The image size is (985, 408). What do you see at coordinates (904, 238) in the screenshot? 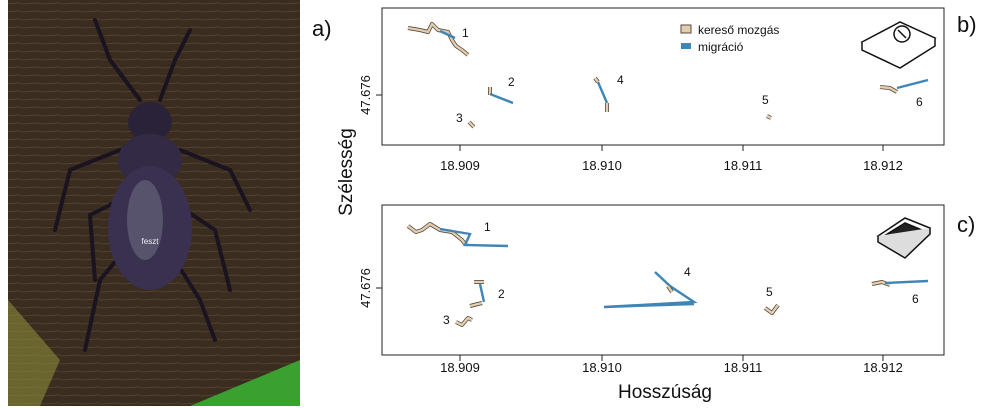
I see `gps-icon` at bounding box center [904, 238].